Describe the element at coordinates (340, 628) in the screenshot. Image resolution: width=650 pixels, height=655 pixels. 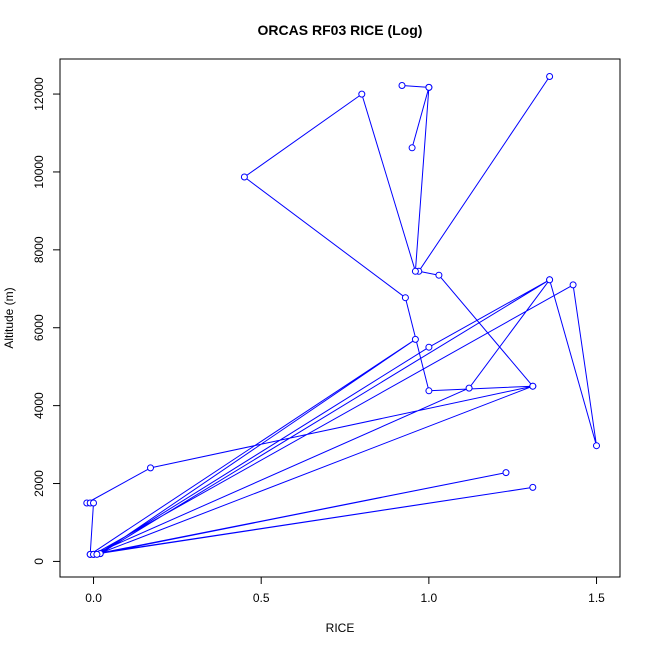
I see `x-axis-title: RICE` at that location.